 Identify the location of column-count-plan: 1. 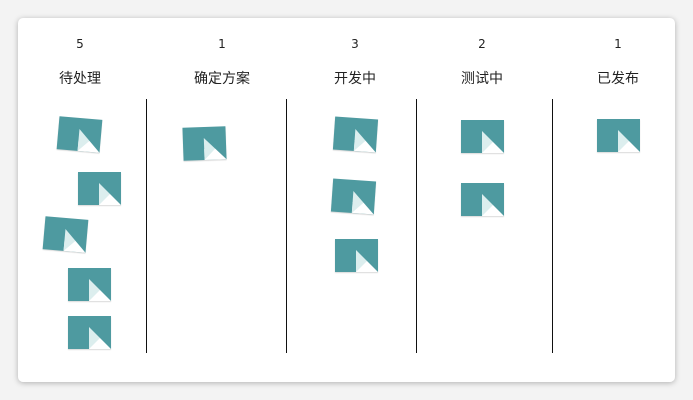
(222, 44).